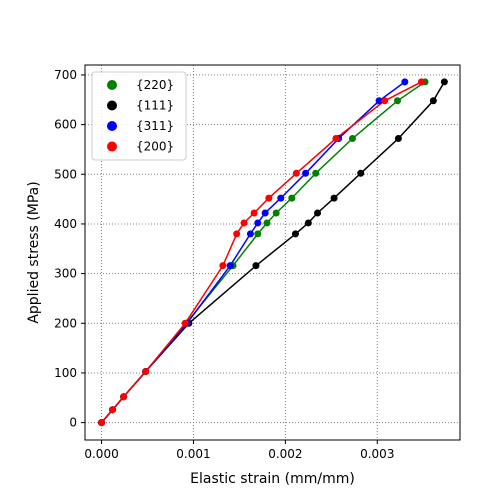 This screenshot has height=500, width=500. What do you see at coordinates (65, 174) in the screenshot?
I see `y-tick-label: 500` at bounding box center [65, 174].